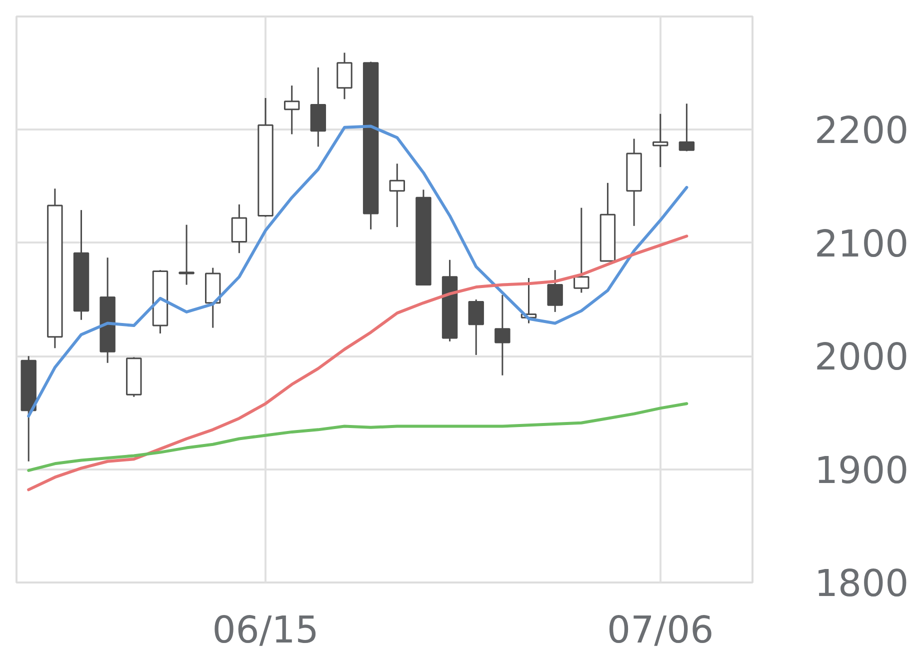 This screenshot has width=920, height=669. Describe the element at coordinates (357, 437) in the screenshot. I see `line-series` at that location.